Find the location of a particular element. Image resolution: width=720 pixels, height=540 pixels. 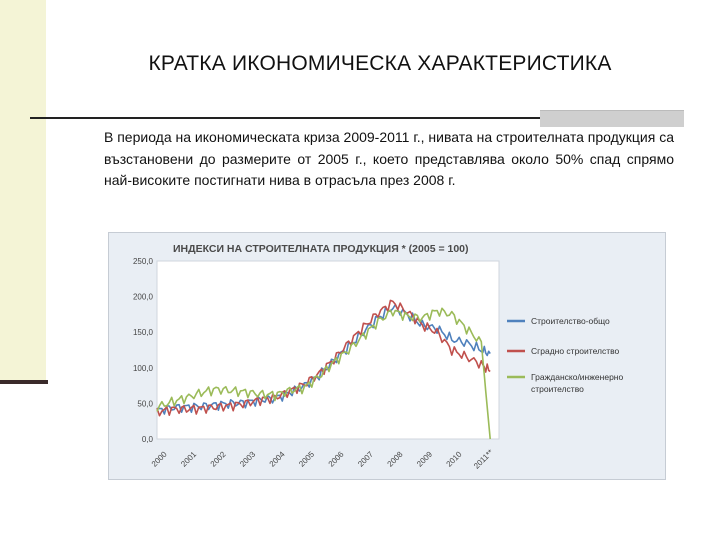

title-divider is located at coordinates (357, 118).